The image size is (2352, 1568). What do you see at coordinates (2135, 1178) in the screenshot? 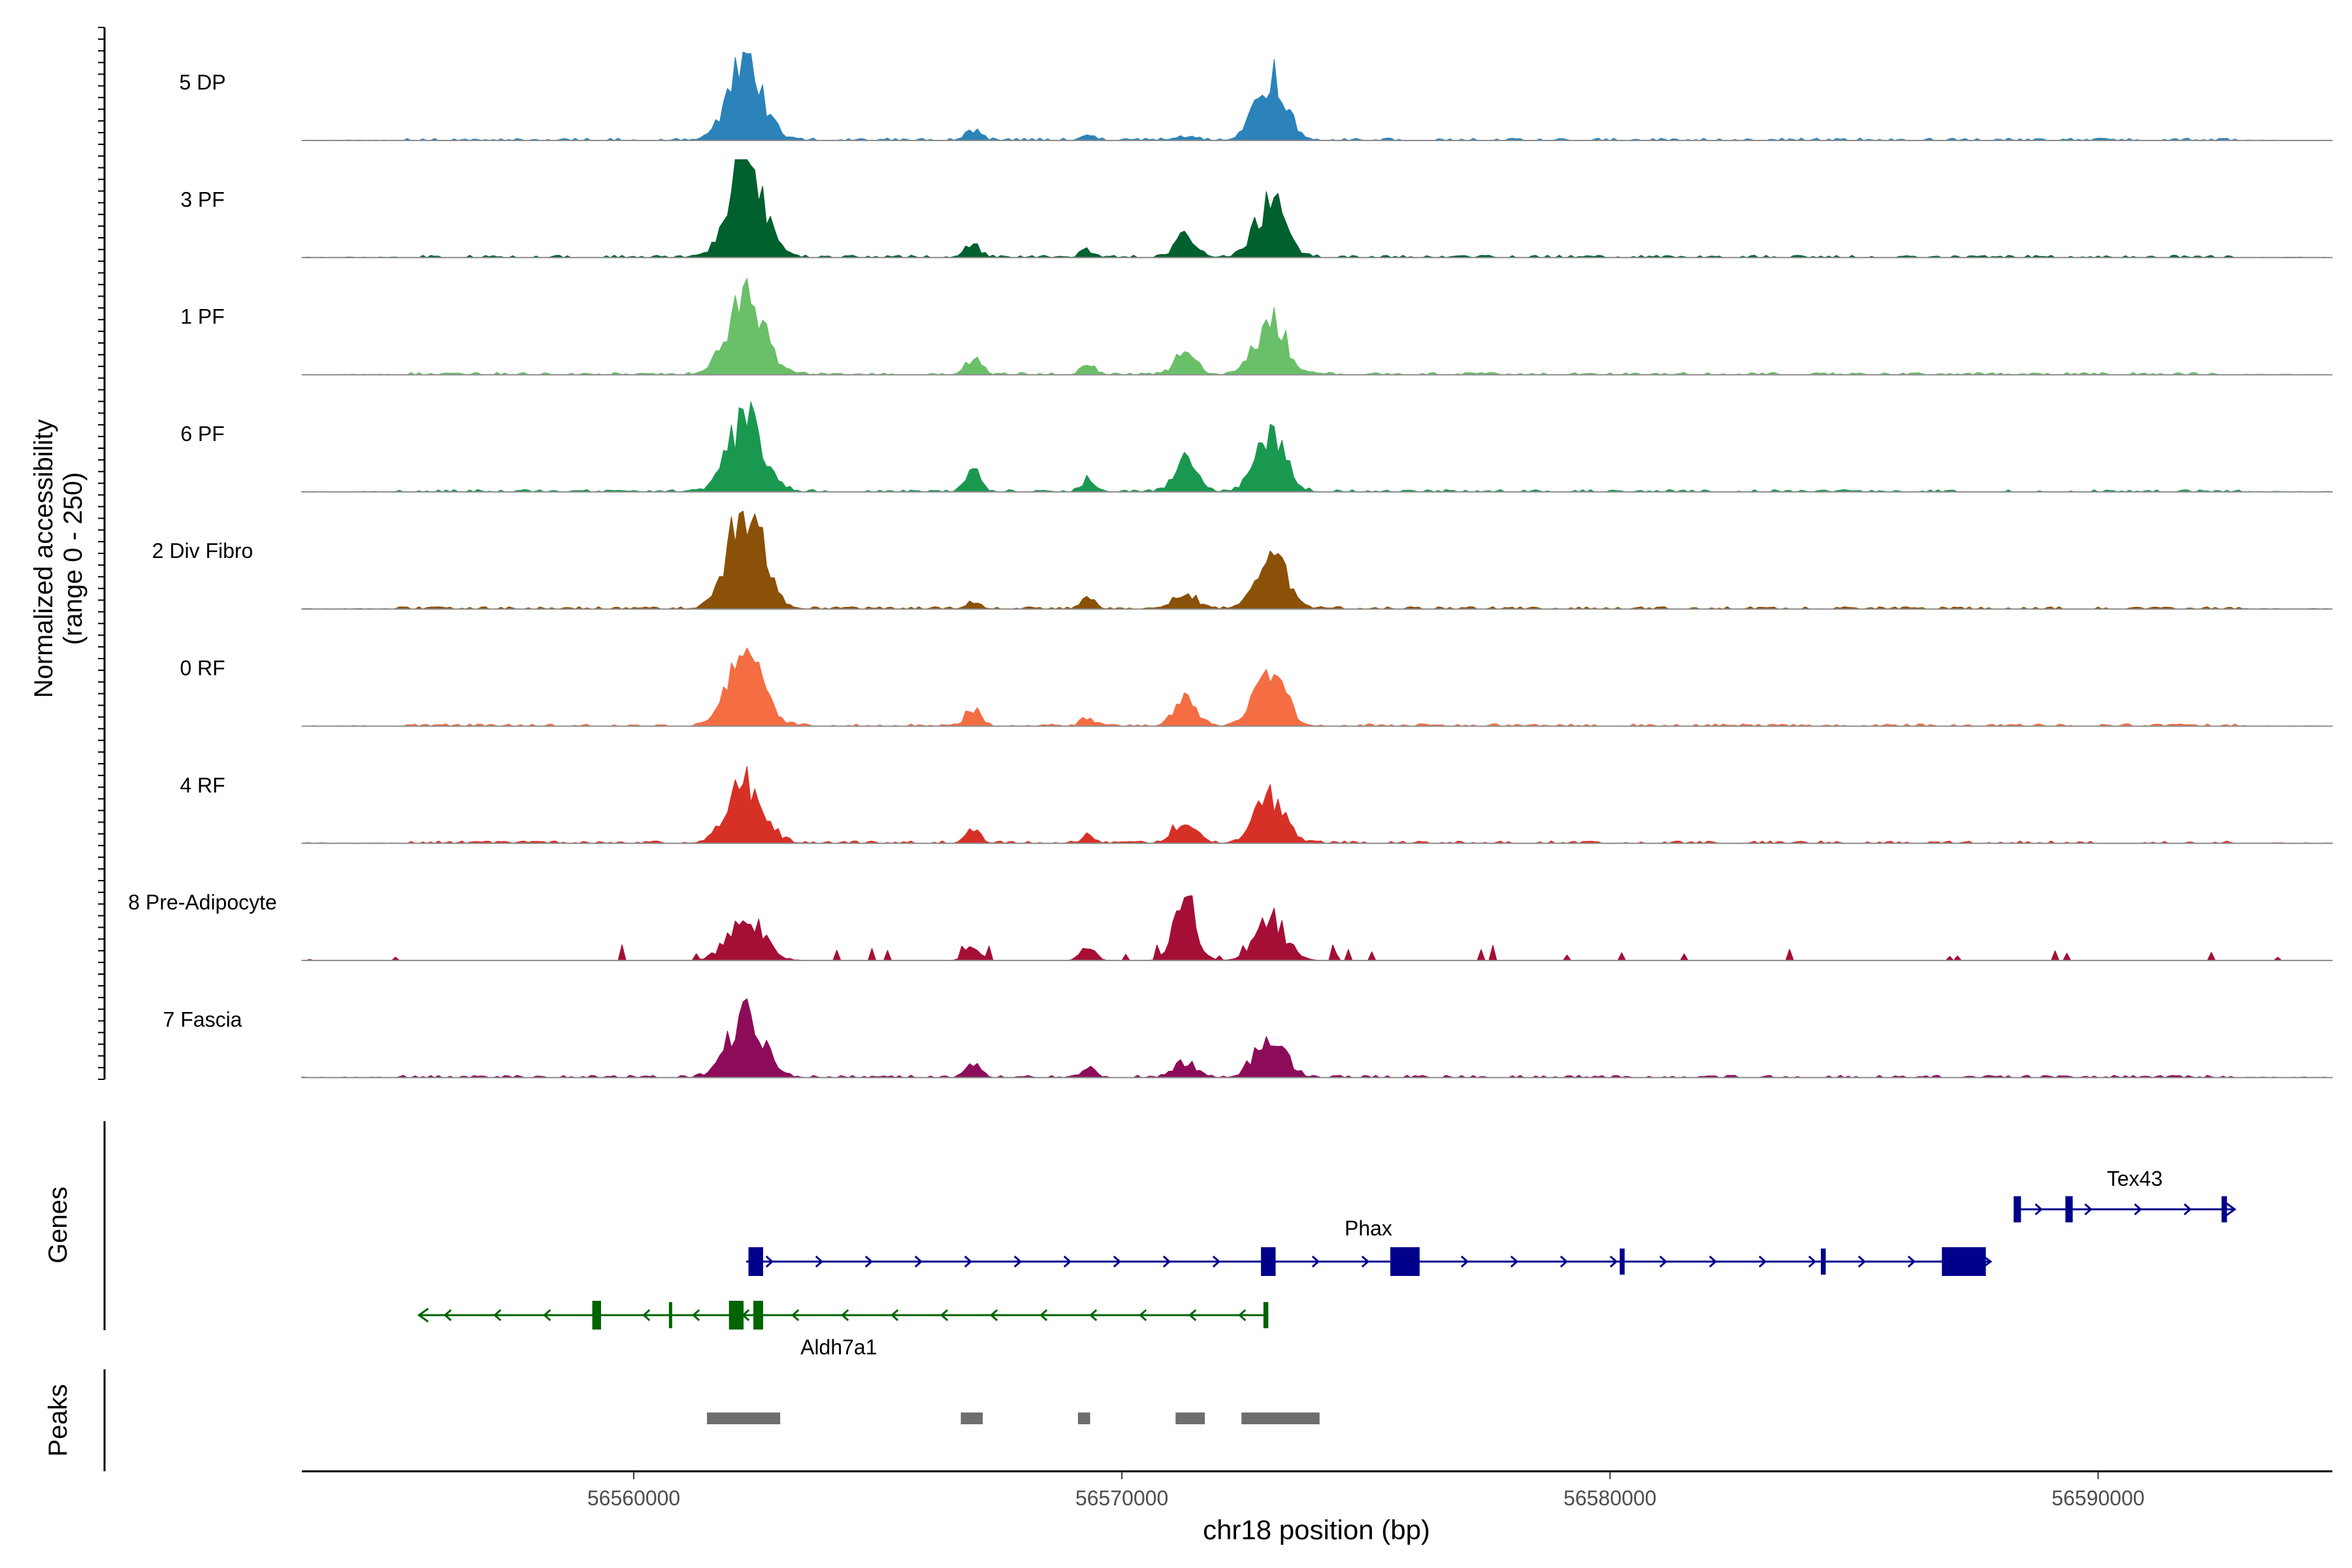
I see `gene-label: Tex43` at bounding box center [2135, 1178].